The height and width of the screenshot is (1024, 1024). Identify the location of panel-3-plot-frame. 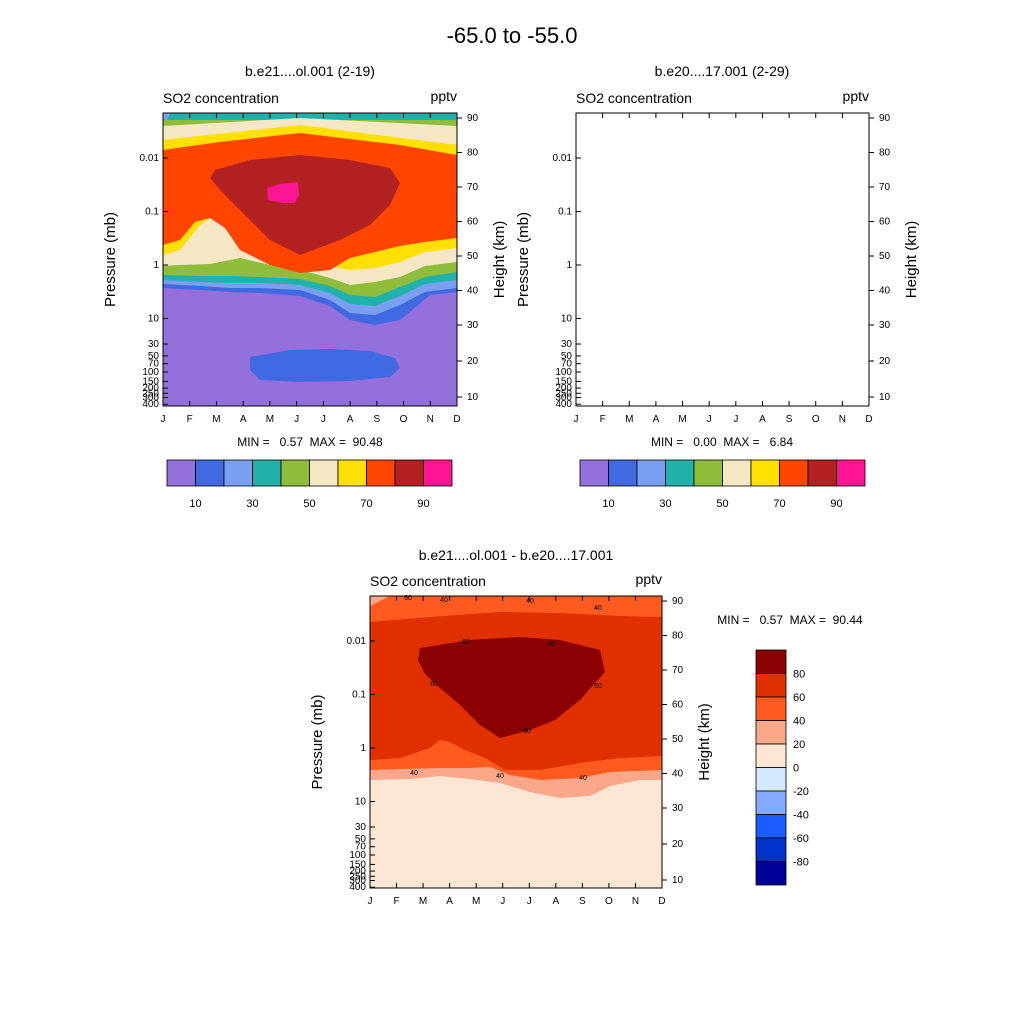
(516, 742).